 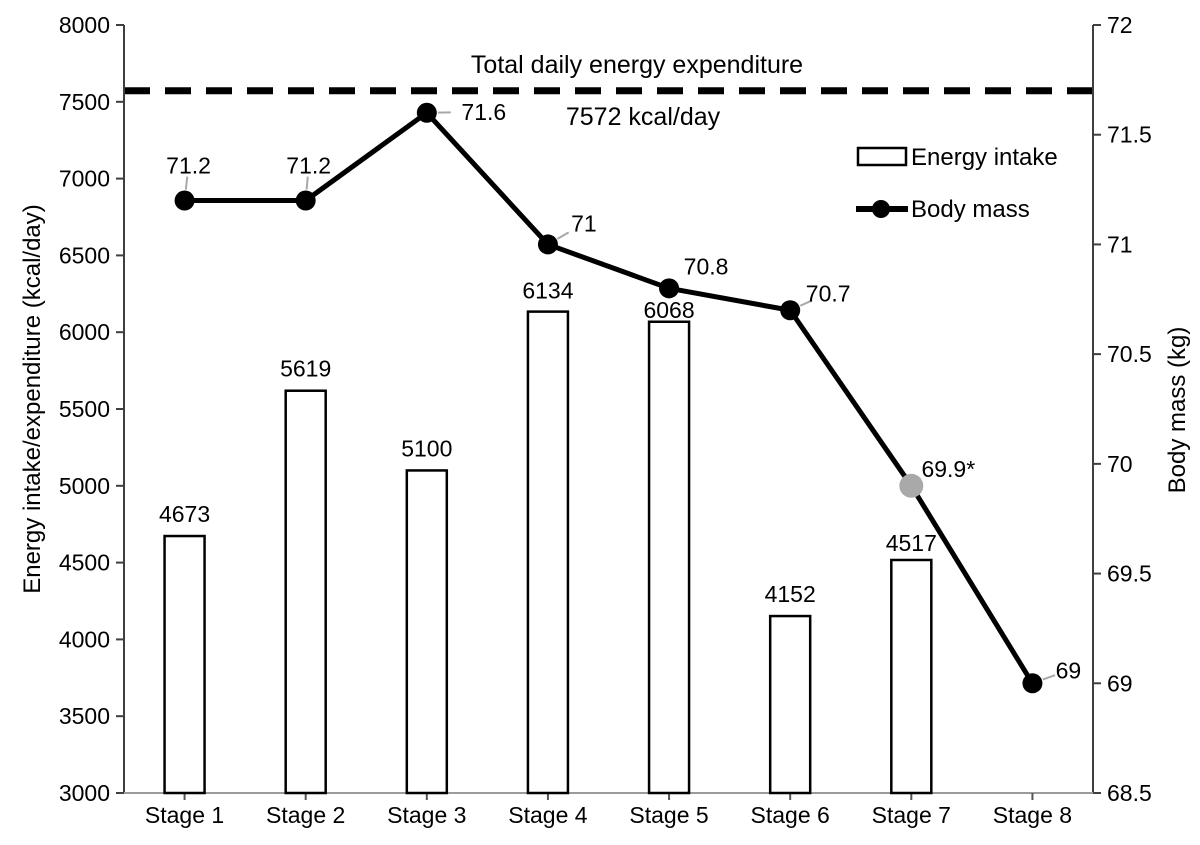 I want to click on legend-body-mass-label: Body mass, so click(x=970, y=209).